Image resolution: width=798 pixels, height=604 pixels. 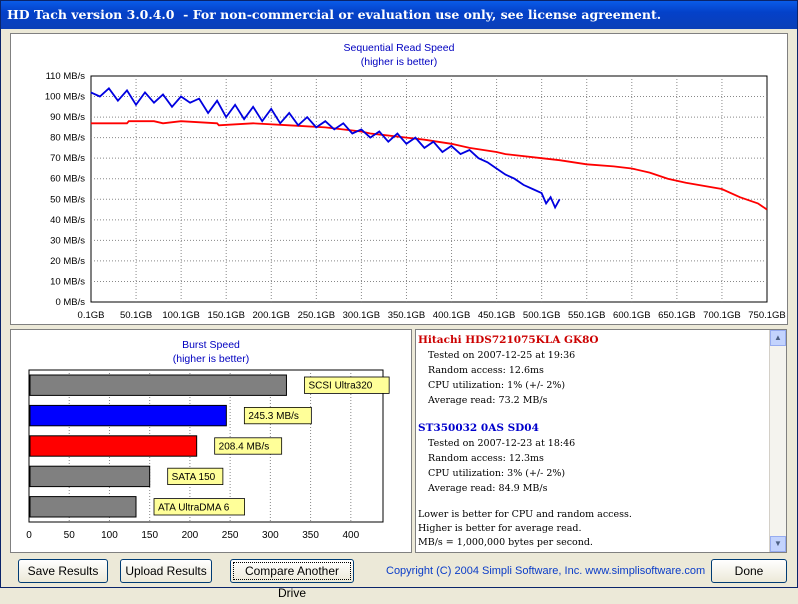 I want to click on seq-y-tick-label: 50 MB/s, so click(x=67, y=199).